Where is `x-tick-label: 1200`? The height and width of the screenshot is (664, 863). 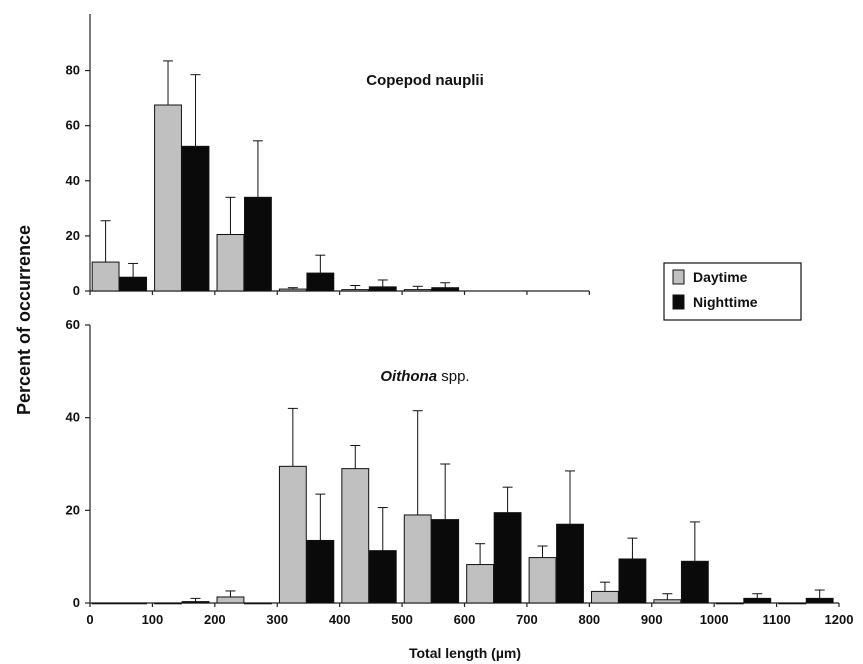 x-tick-label: 1200 is located at coordinates (839, 619).